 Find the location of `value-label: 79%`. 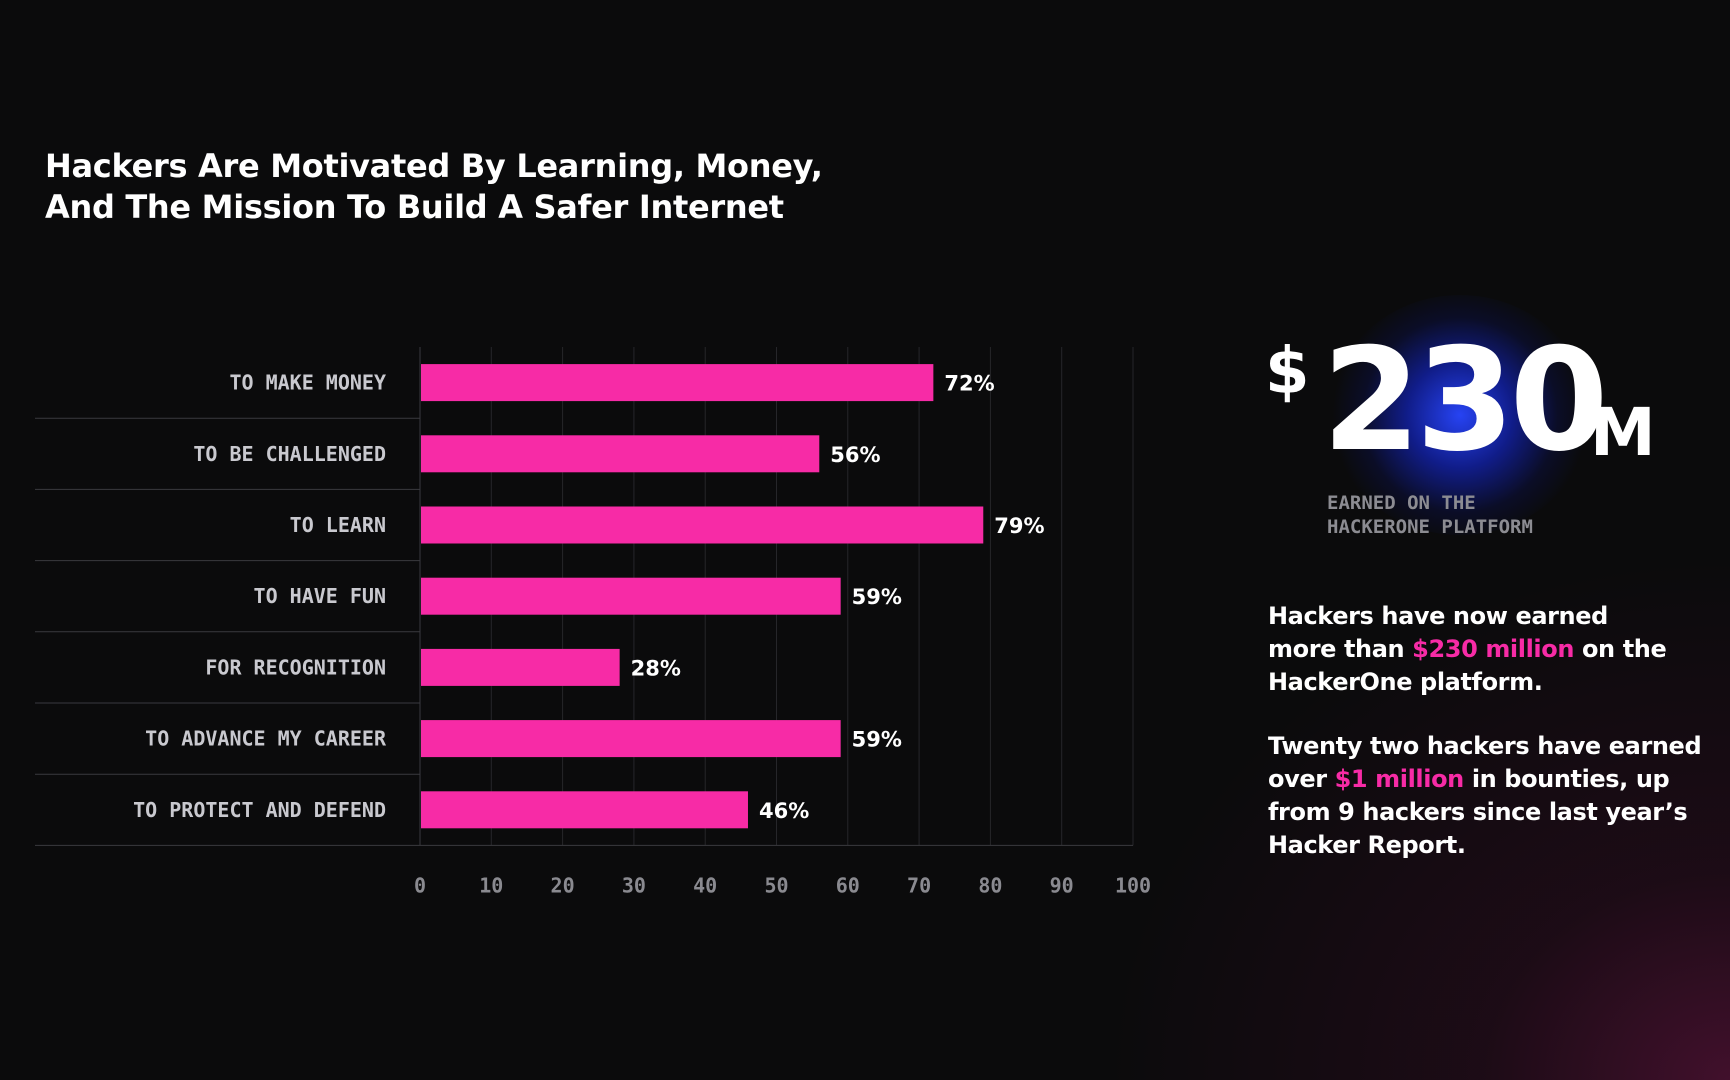

value-label: 79% is located at coordinates (1019, 526).